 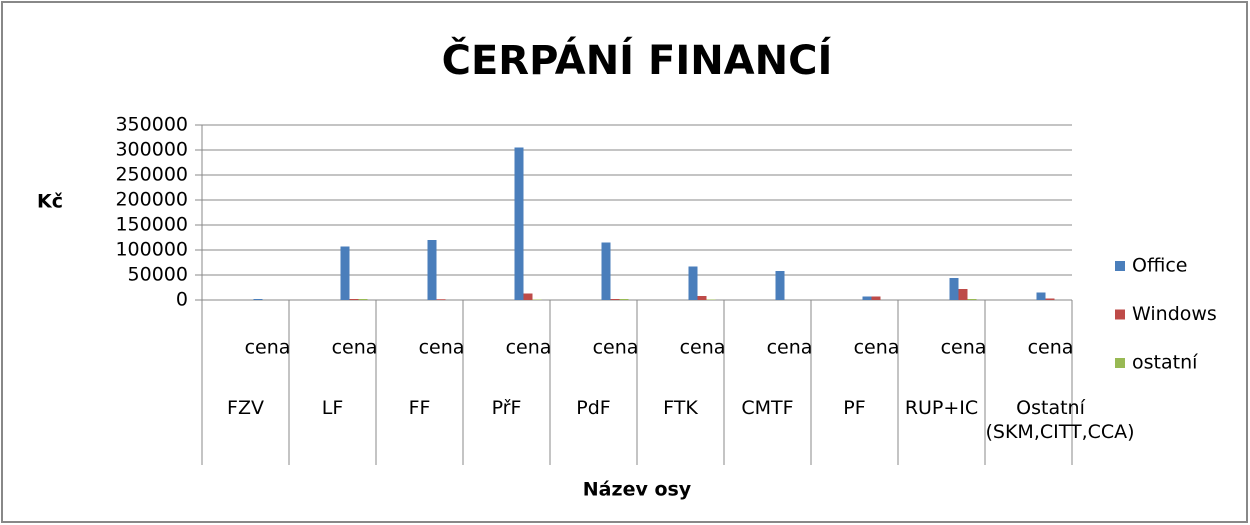 I want to click on category-group-label: FF, so click(x=419, y=408).